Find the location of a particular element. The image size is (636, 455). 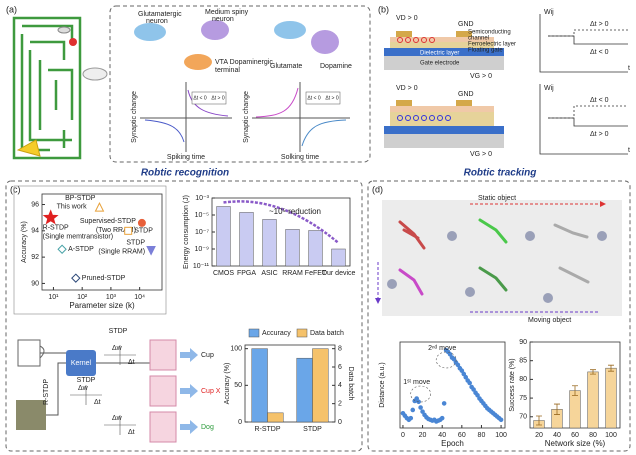

x-tick-label: 10³ is located at coordinates (111, 297).